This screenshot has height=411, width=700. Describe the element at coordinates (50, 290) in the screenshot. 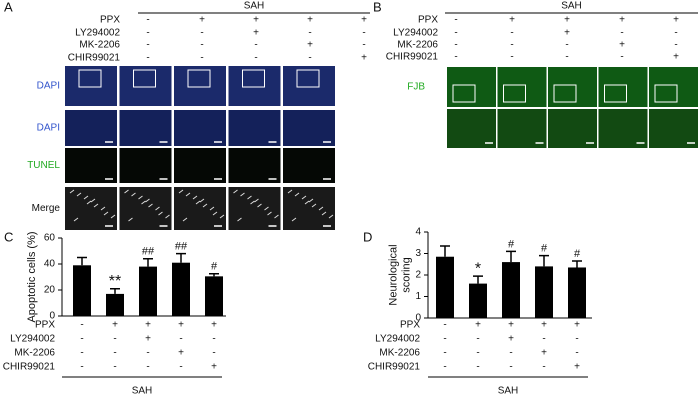

I see `y-tick-label: 20` at that location.